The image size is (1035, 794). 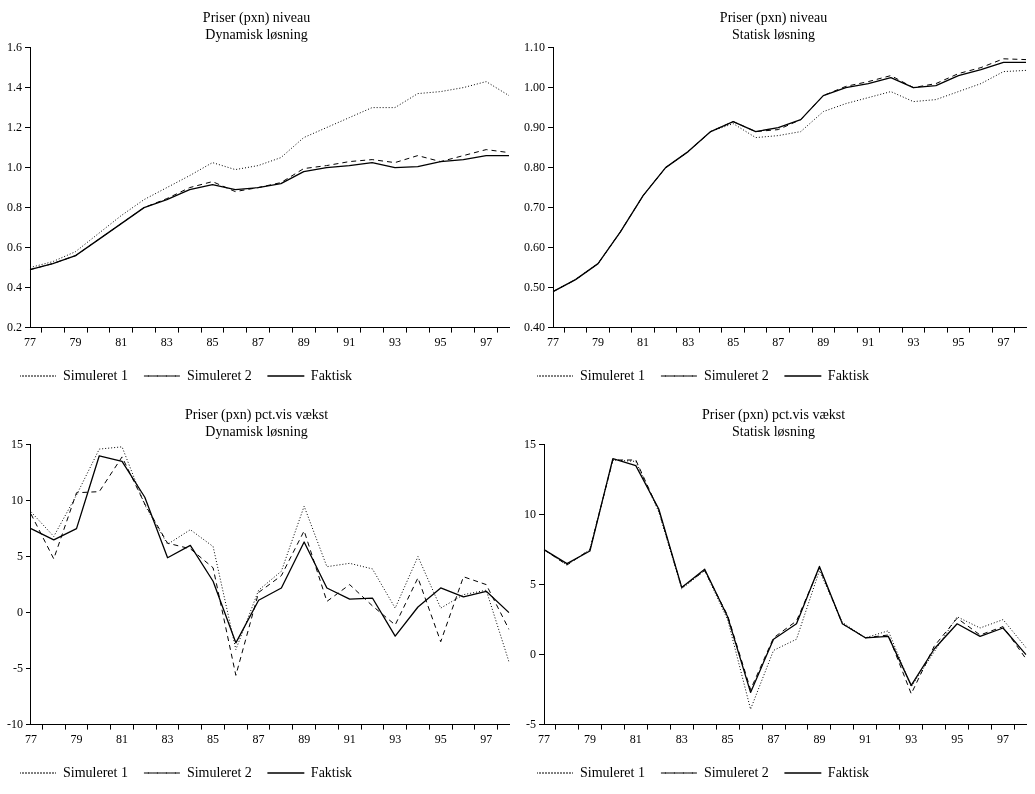 I want to click on y-tick-label: 0.90, so click(x=534, y=126).